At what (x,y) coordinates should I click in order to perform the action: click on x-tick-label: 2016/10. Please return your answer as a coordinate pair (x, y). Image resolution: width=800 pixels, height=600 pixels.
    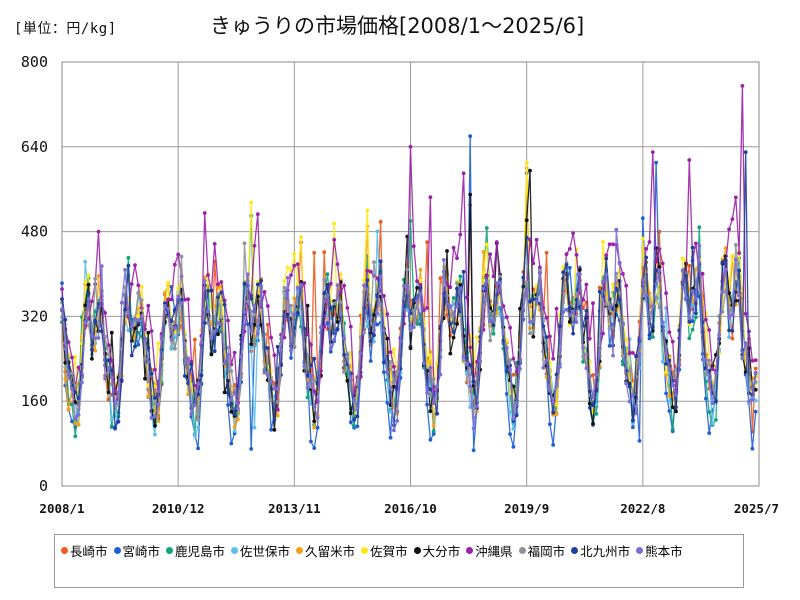
    Looking at the image, I should click on (410, 508).